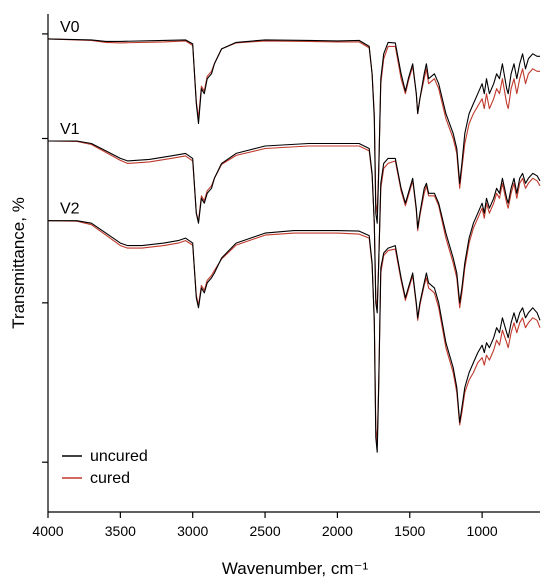 This screenshot has height=584, width=550. Describe the element at coordinates (295, 568) in the screenshot. I see `x-axis-title: Wavenumber, cm⁻¹` at that location.